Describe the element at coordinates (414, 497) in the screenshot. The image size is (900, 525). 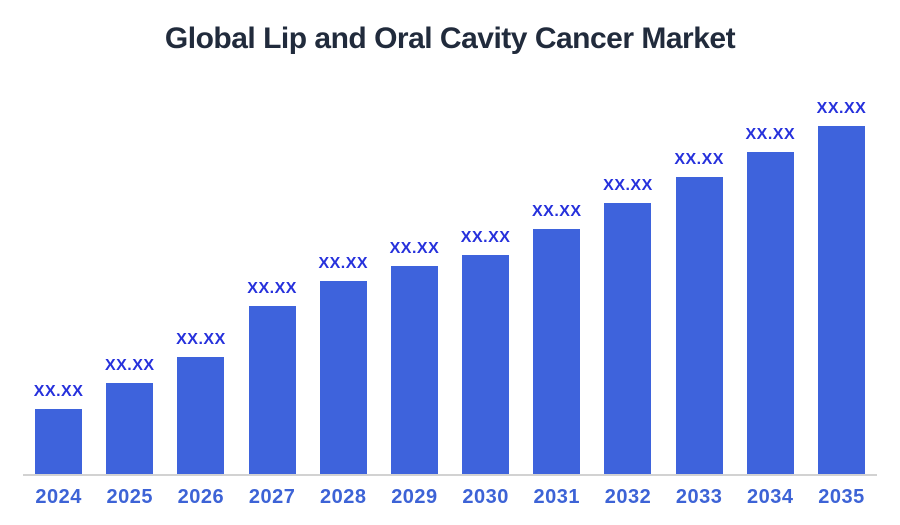
I see `x-axis-label-2029: 2029` at that location.